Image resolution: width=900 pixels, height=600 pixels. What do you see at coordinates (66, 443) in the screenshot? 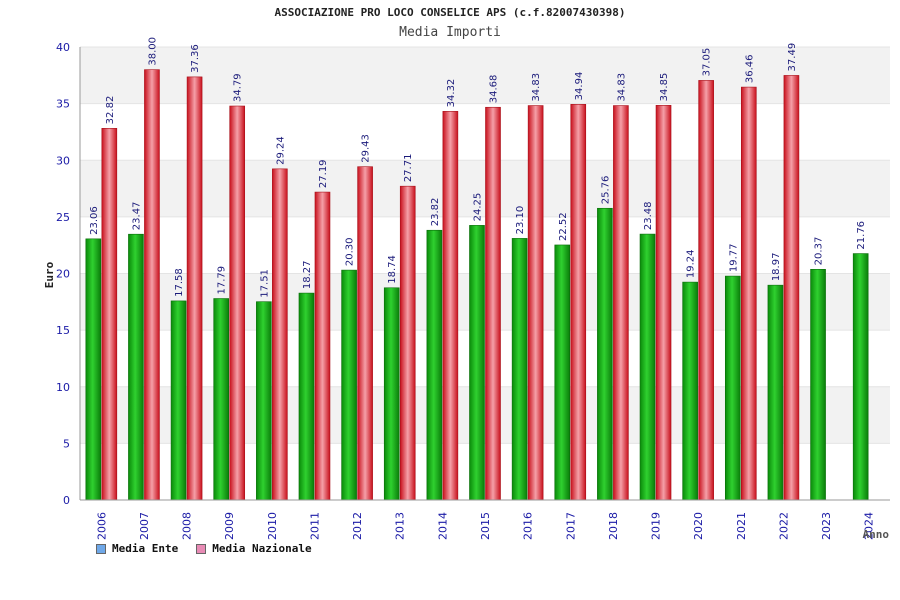
I see `y-tick-label: 5` at bounding box center [66, 443].